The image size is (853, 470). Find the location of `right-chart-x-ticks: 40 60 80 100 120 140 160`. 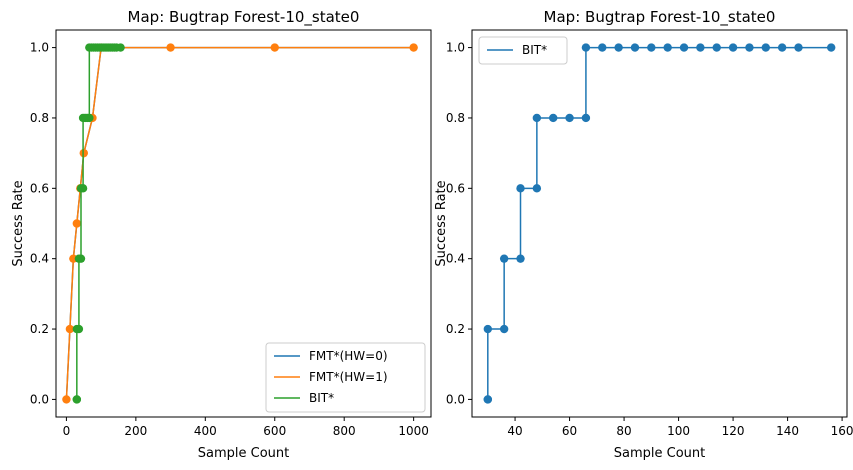

right-chart-x-ticks: 40 60 80 100 120 140 160 is located at coordinates (680, 427).